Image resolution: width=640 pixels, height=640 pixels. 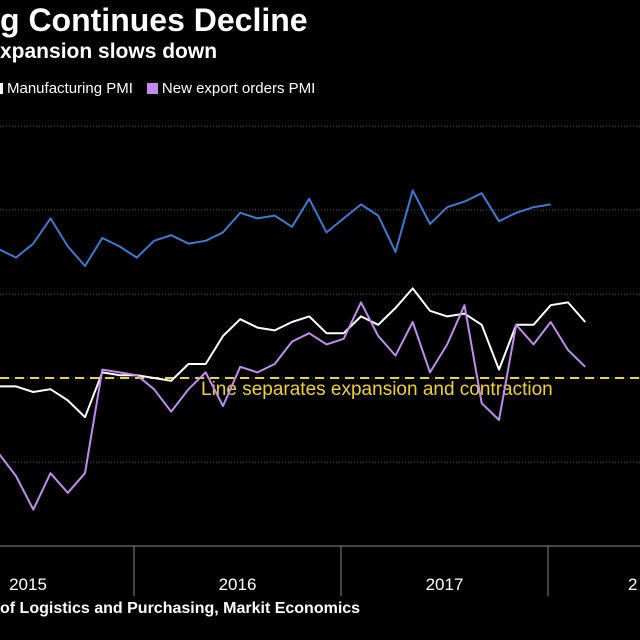 What do you see at coordinates (152, 88) in the screenshot?
I see `legend-swatch-export` at bounding box center [152, 88].